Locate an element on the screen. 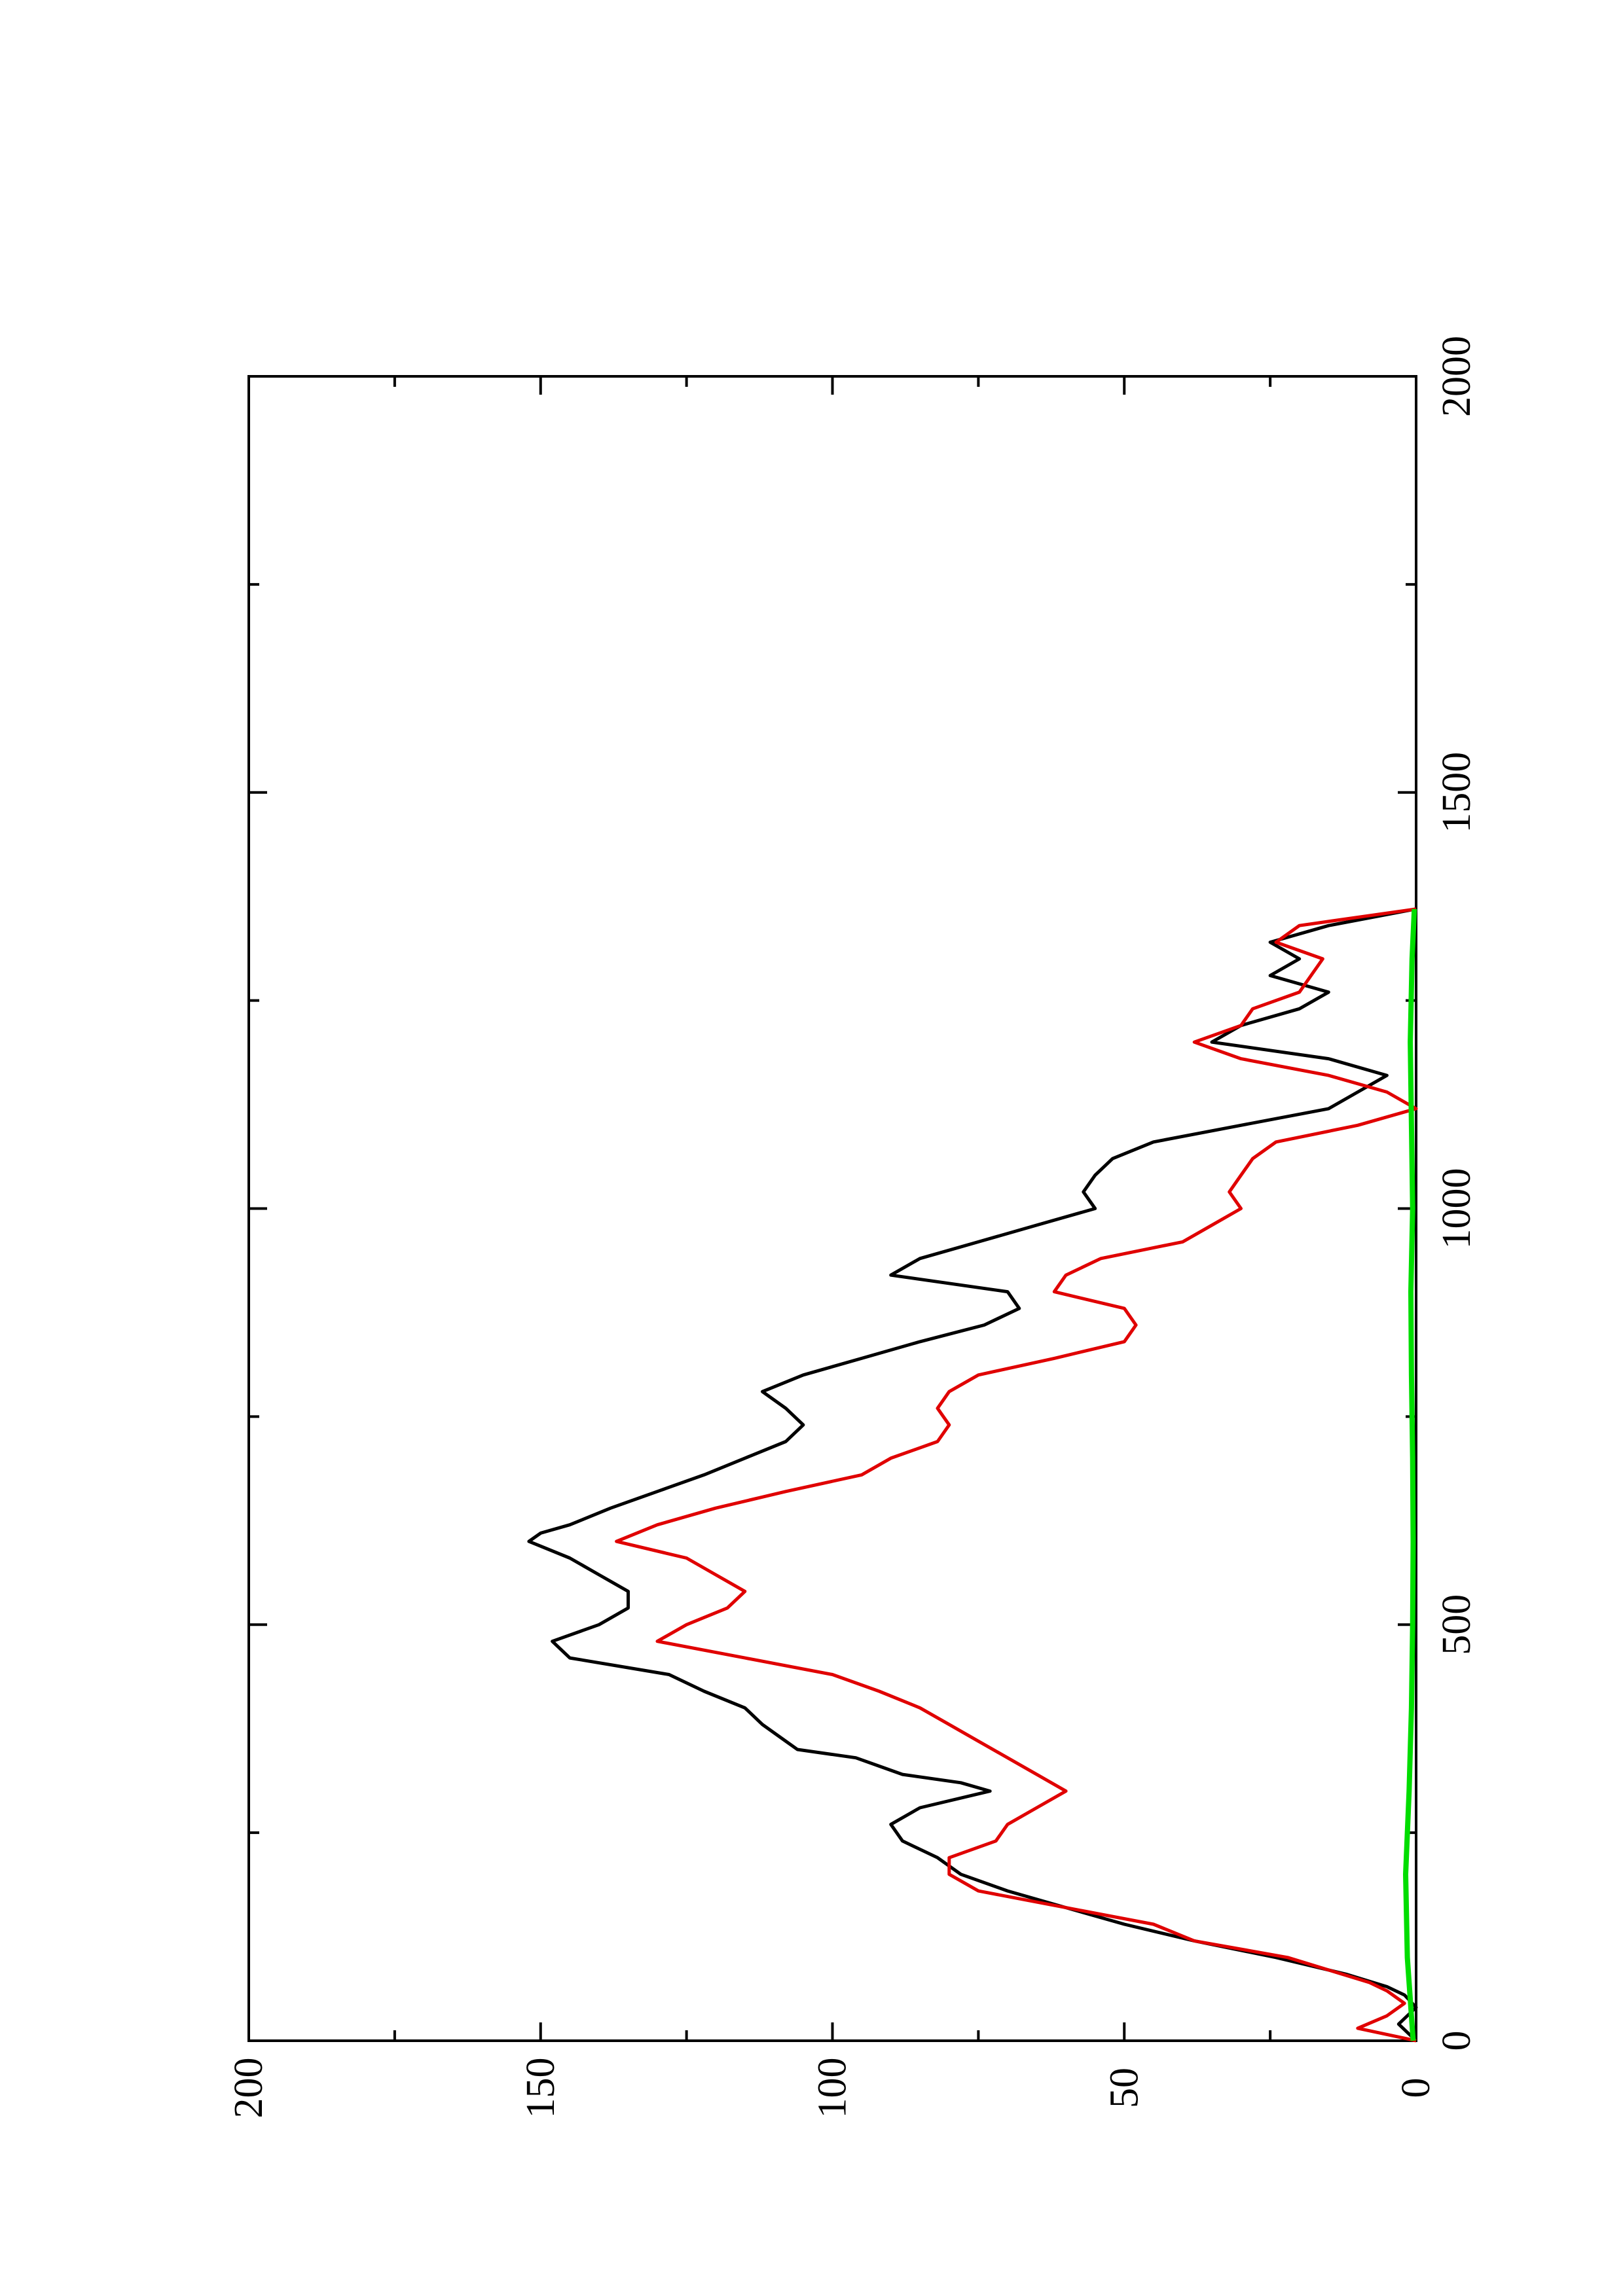 This screenshot has width=1623, height=2296. y-tick-label: 50 is located at coordinates (1124, 2088).